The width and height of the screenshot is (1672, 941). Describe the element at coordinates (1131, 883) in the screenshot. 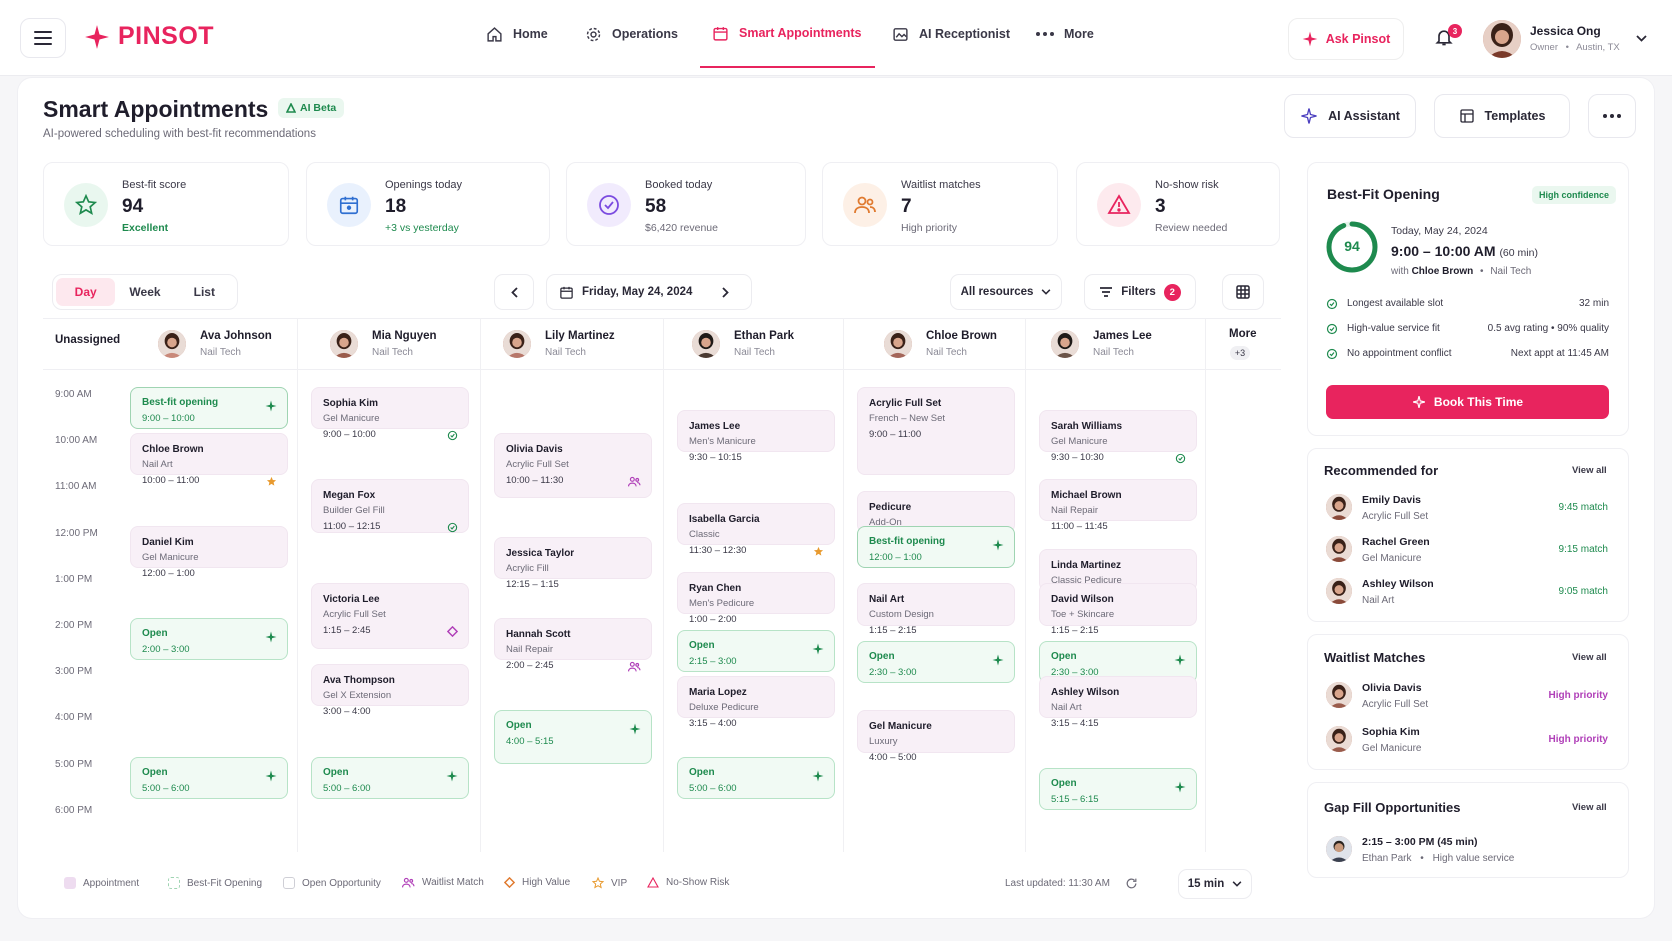

I see `refresh-icon` at that location.